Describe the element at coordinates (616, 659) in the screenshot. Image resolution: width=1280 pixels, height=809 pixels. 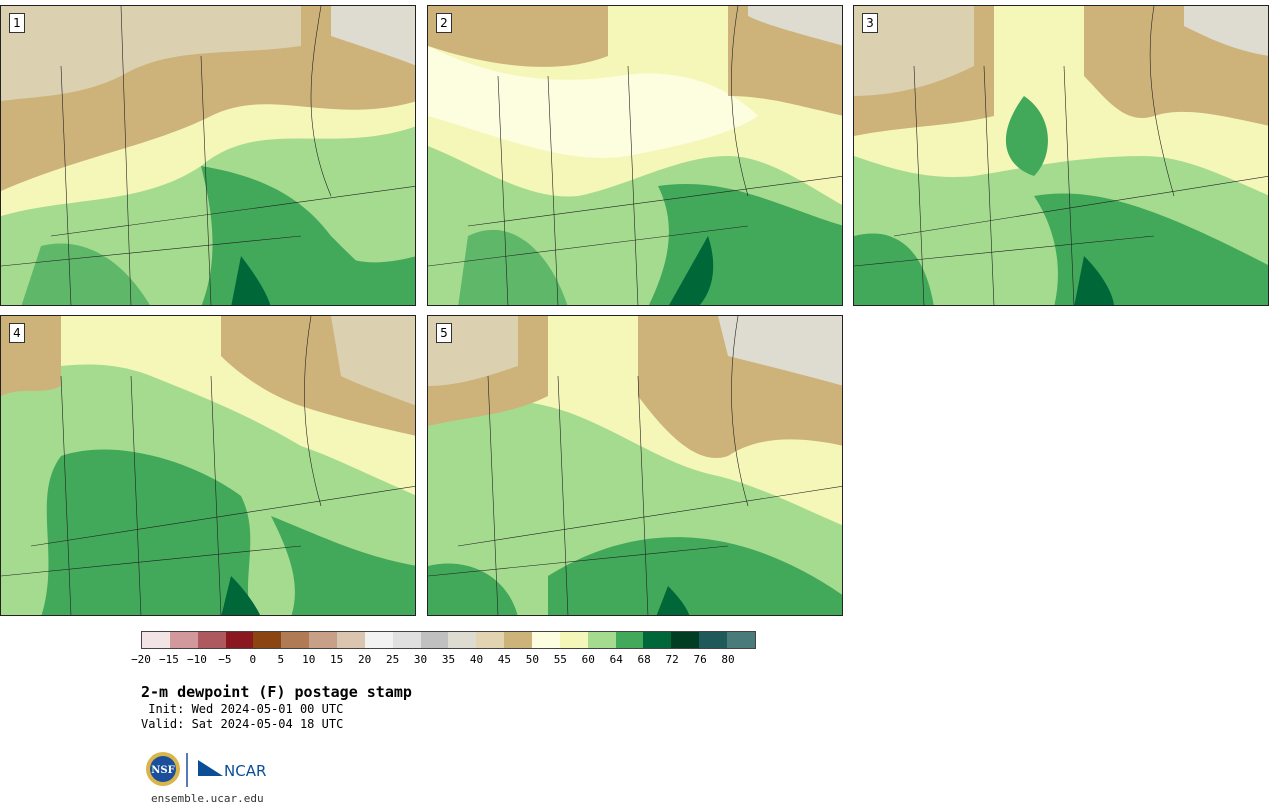
I see `colorbar-tick-label: 64` at that location.